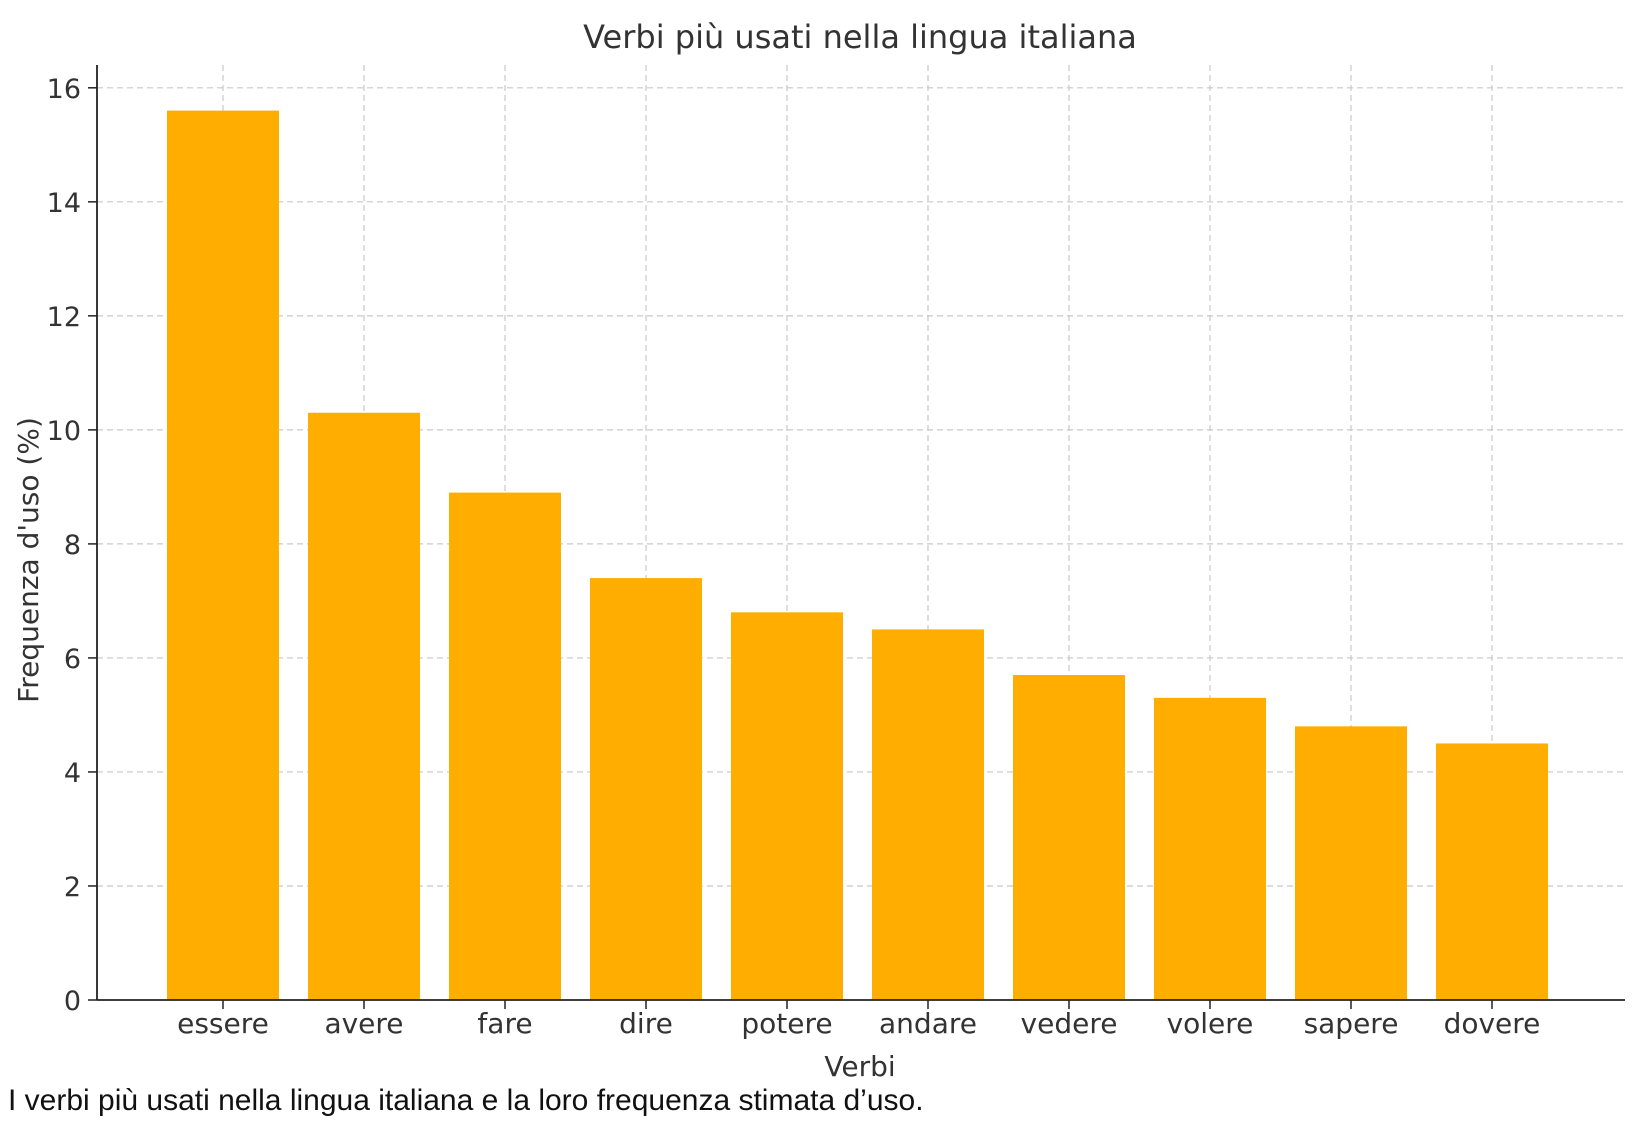  I want to click on bar-dovere, so click(1492, 871).